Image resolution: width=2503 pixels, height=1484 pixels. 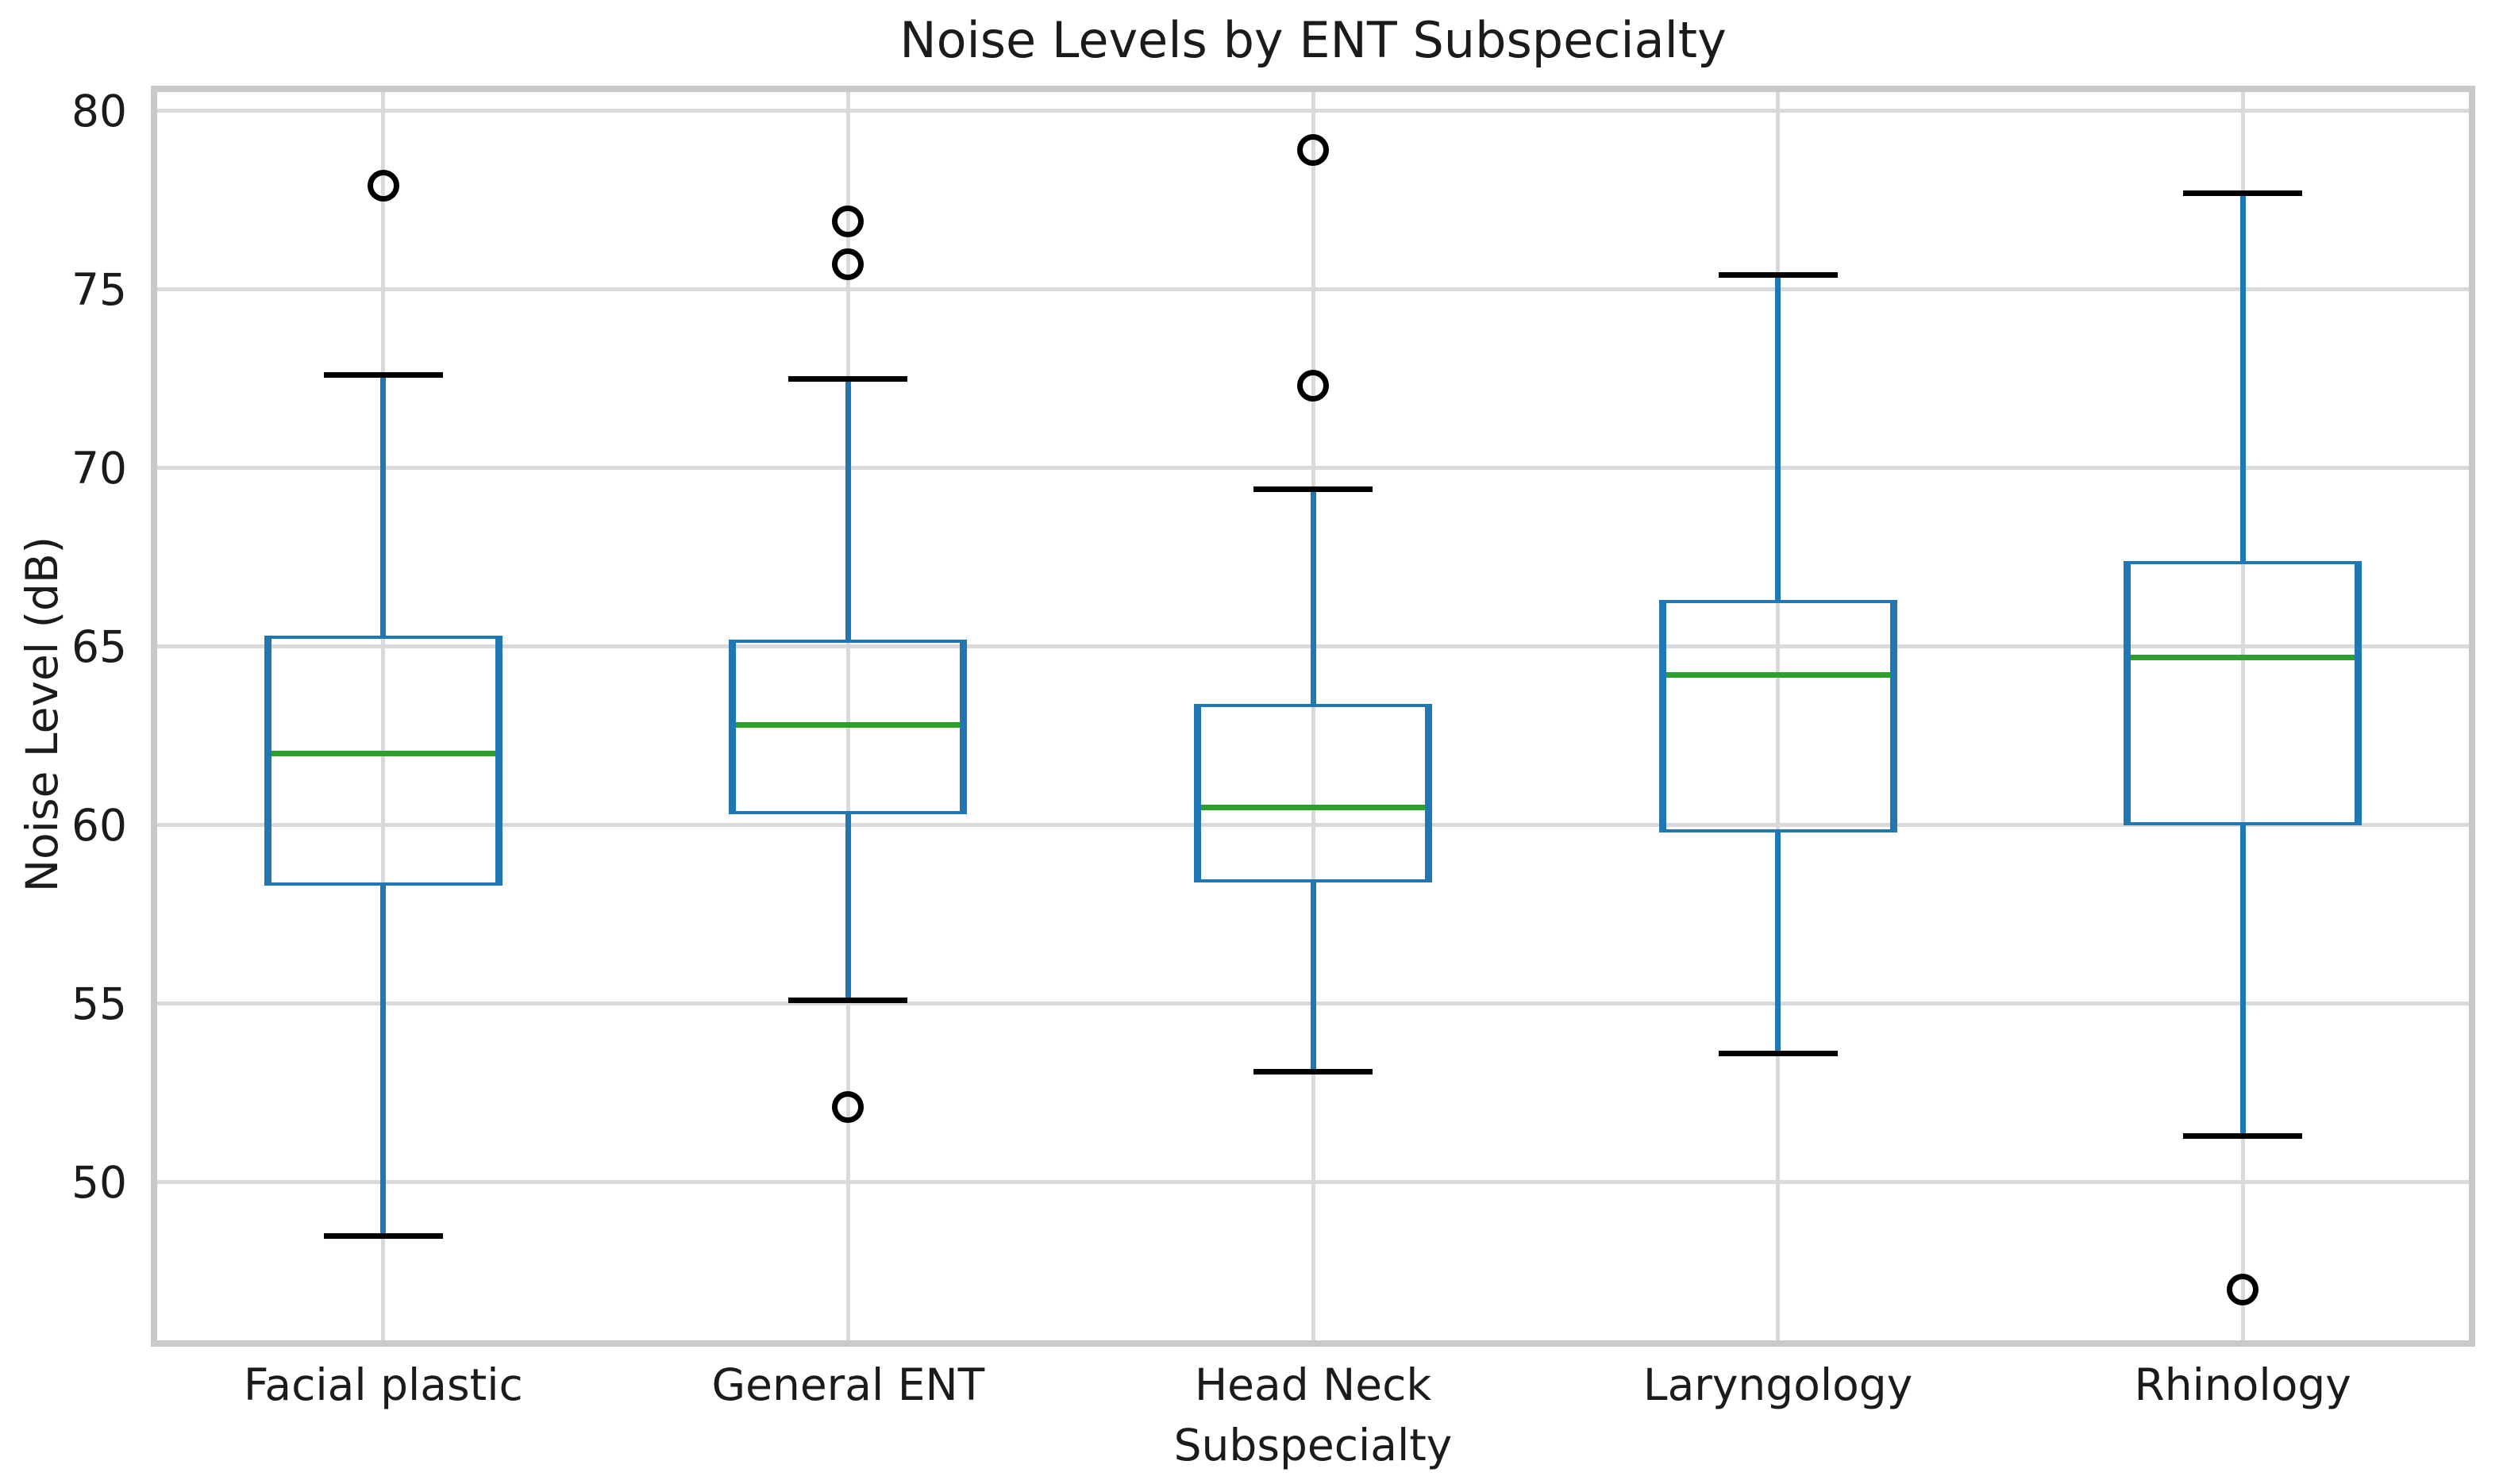 I want to click on x-tick-label: Laryngology, so click(x=1778, y=1384).